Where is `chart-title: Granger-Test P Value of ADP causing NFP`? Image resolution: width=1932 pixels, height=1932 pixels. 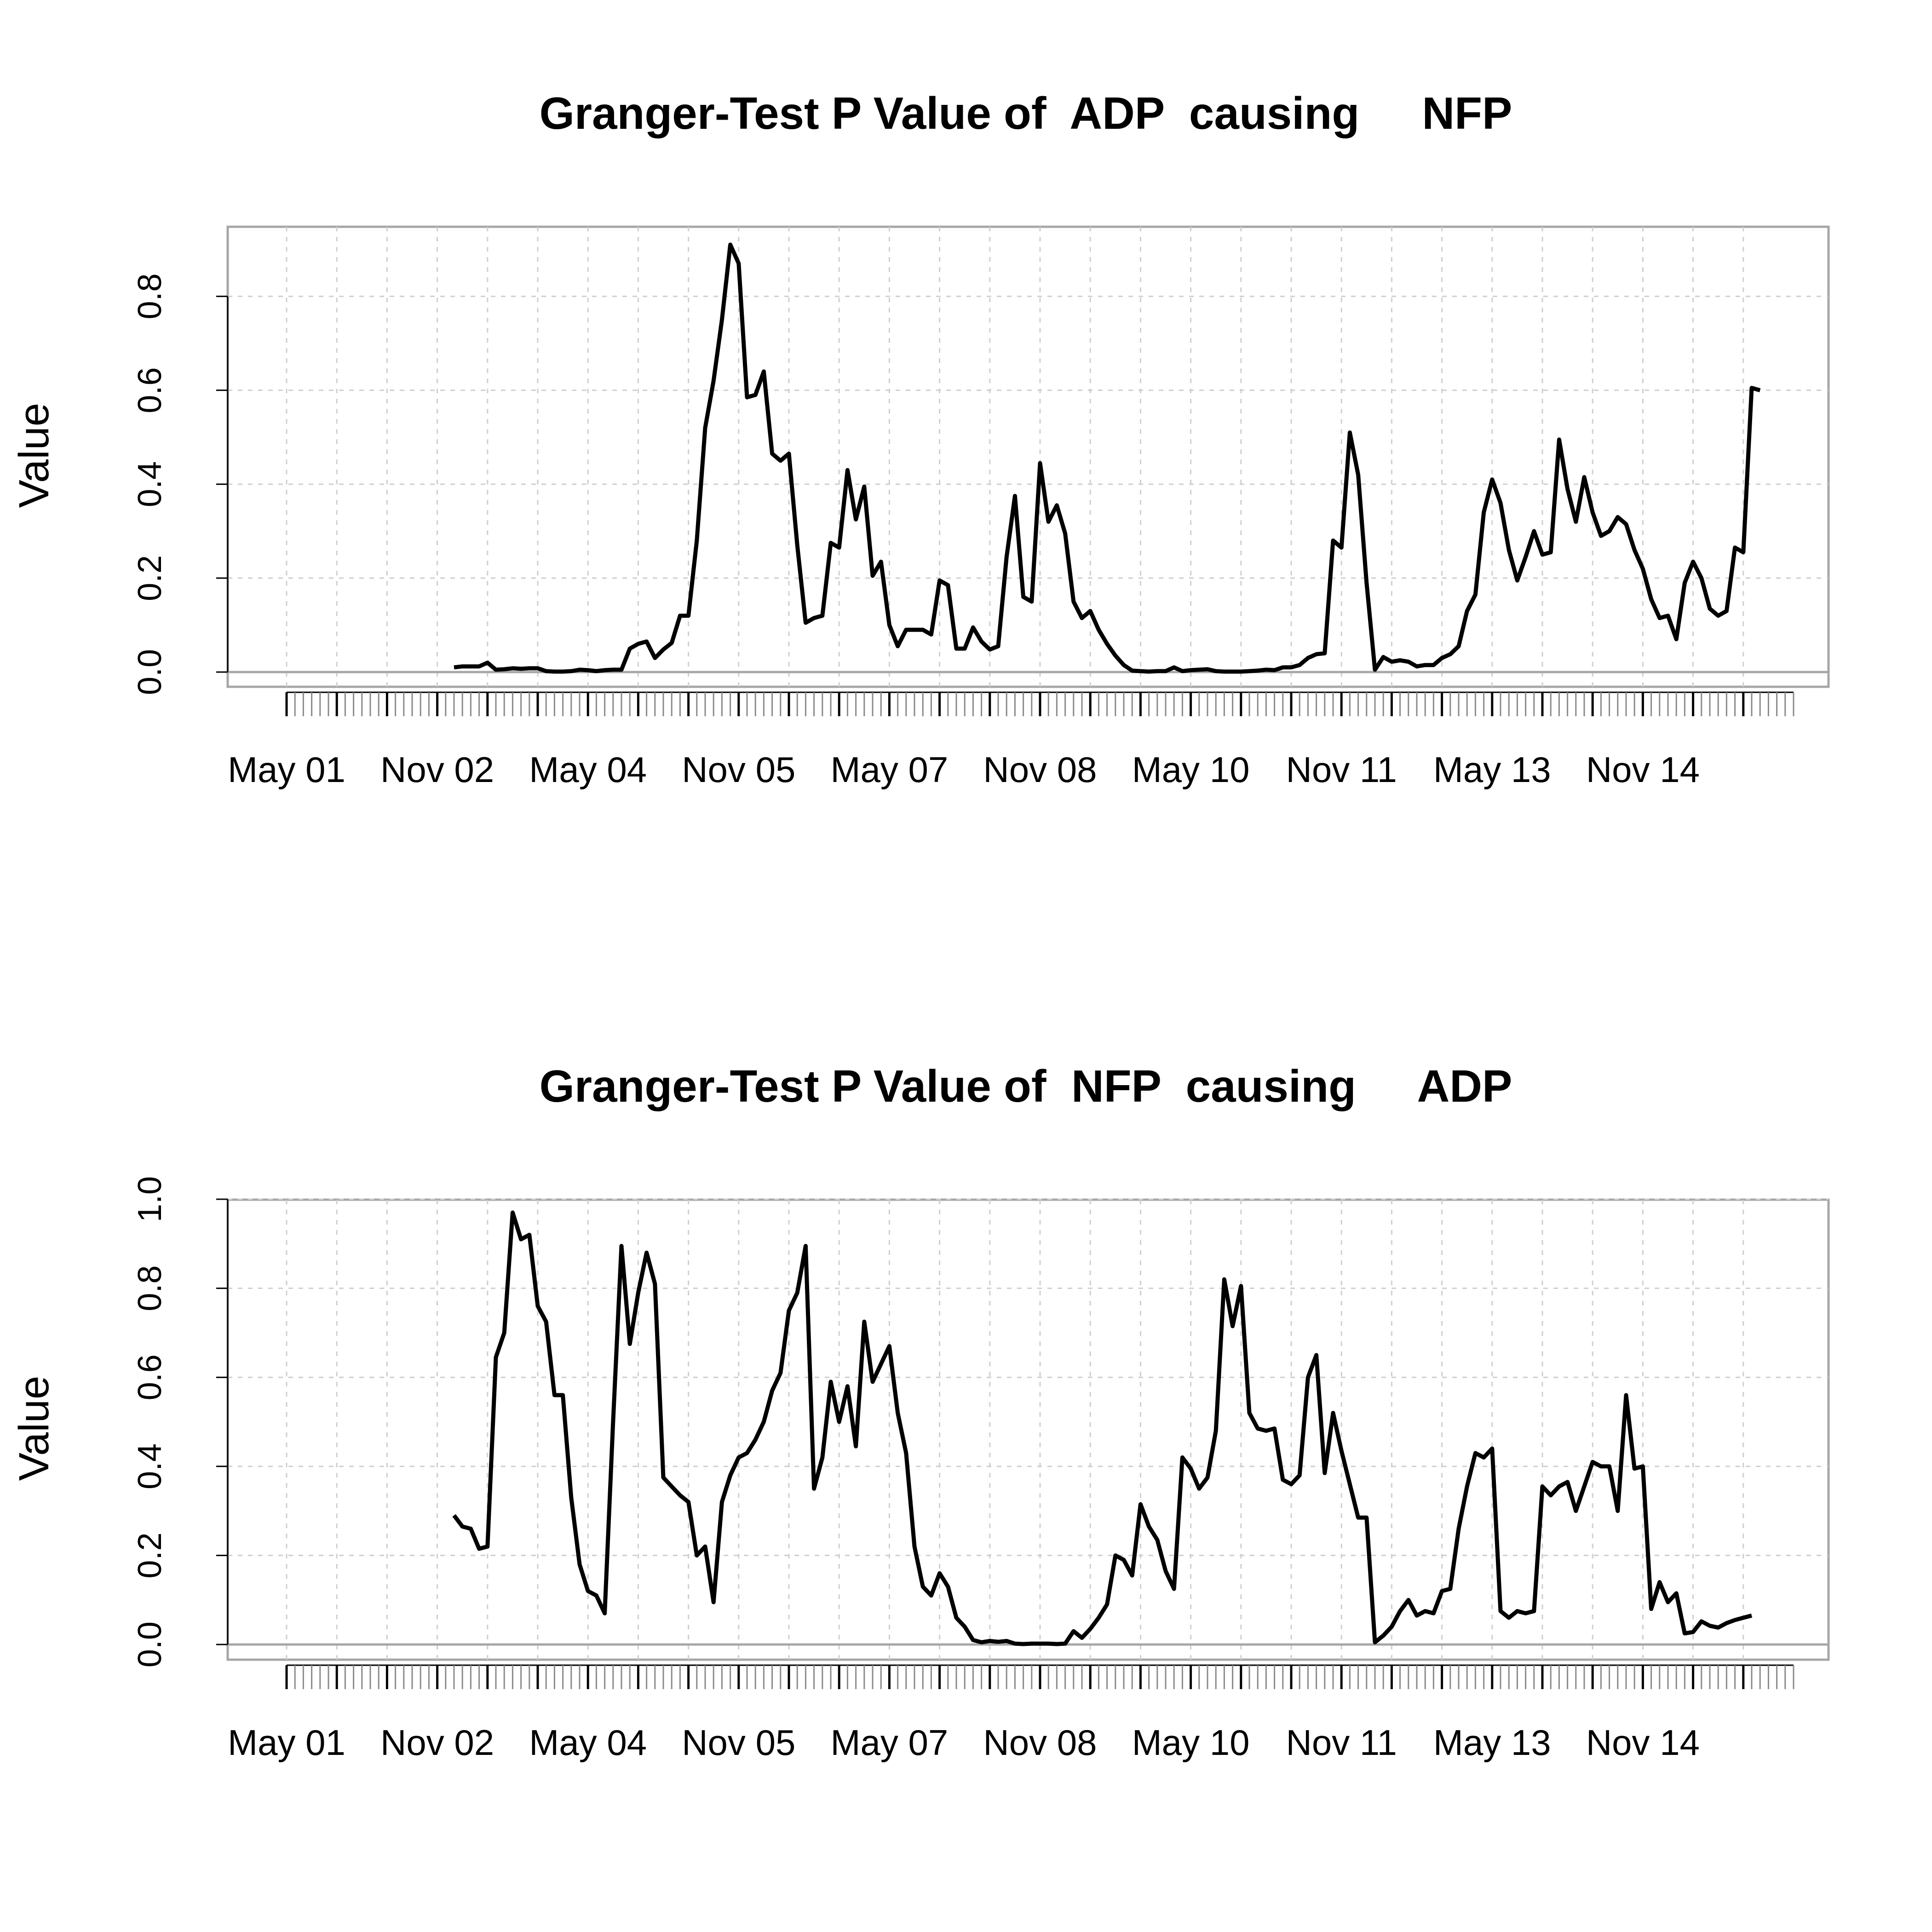
chart-title: Granger-Test P Value of ADP causing NFP is located at coordinates (1026, 113).